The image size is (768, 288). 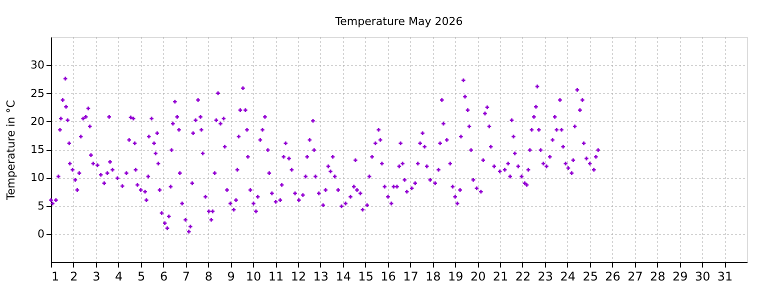 What do you see at coordinates (37, 93) in the screenshot?
I see `y-tick-label: 25` at bounding box center [37, 93].